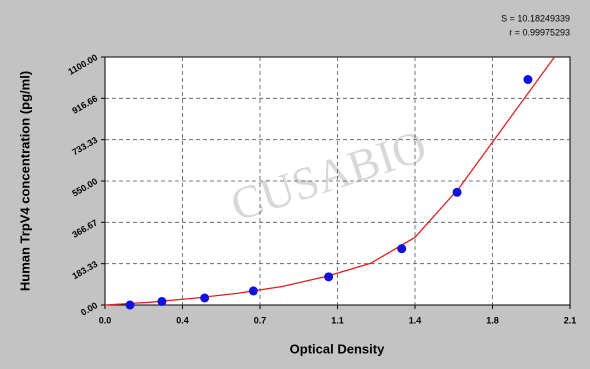 The image size is (590, 369). I want to click on x-tick-label: 0.0, so click(105, 320).